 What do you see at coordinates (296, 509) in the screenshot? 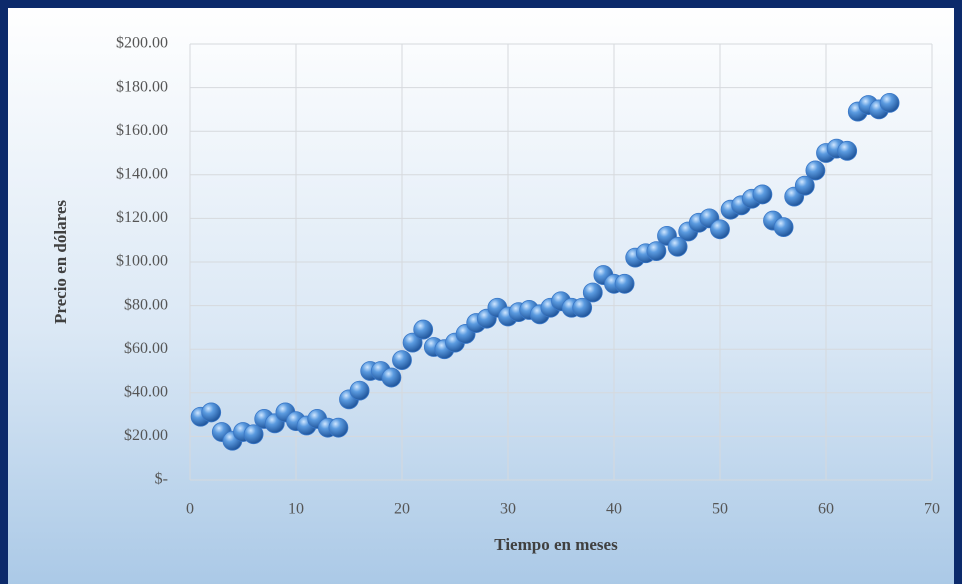
I see `x-tick-label: 10` at bounding box center [296, 509].